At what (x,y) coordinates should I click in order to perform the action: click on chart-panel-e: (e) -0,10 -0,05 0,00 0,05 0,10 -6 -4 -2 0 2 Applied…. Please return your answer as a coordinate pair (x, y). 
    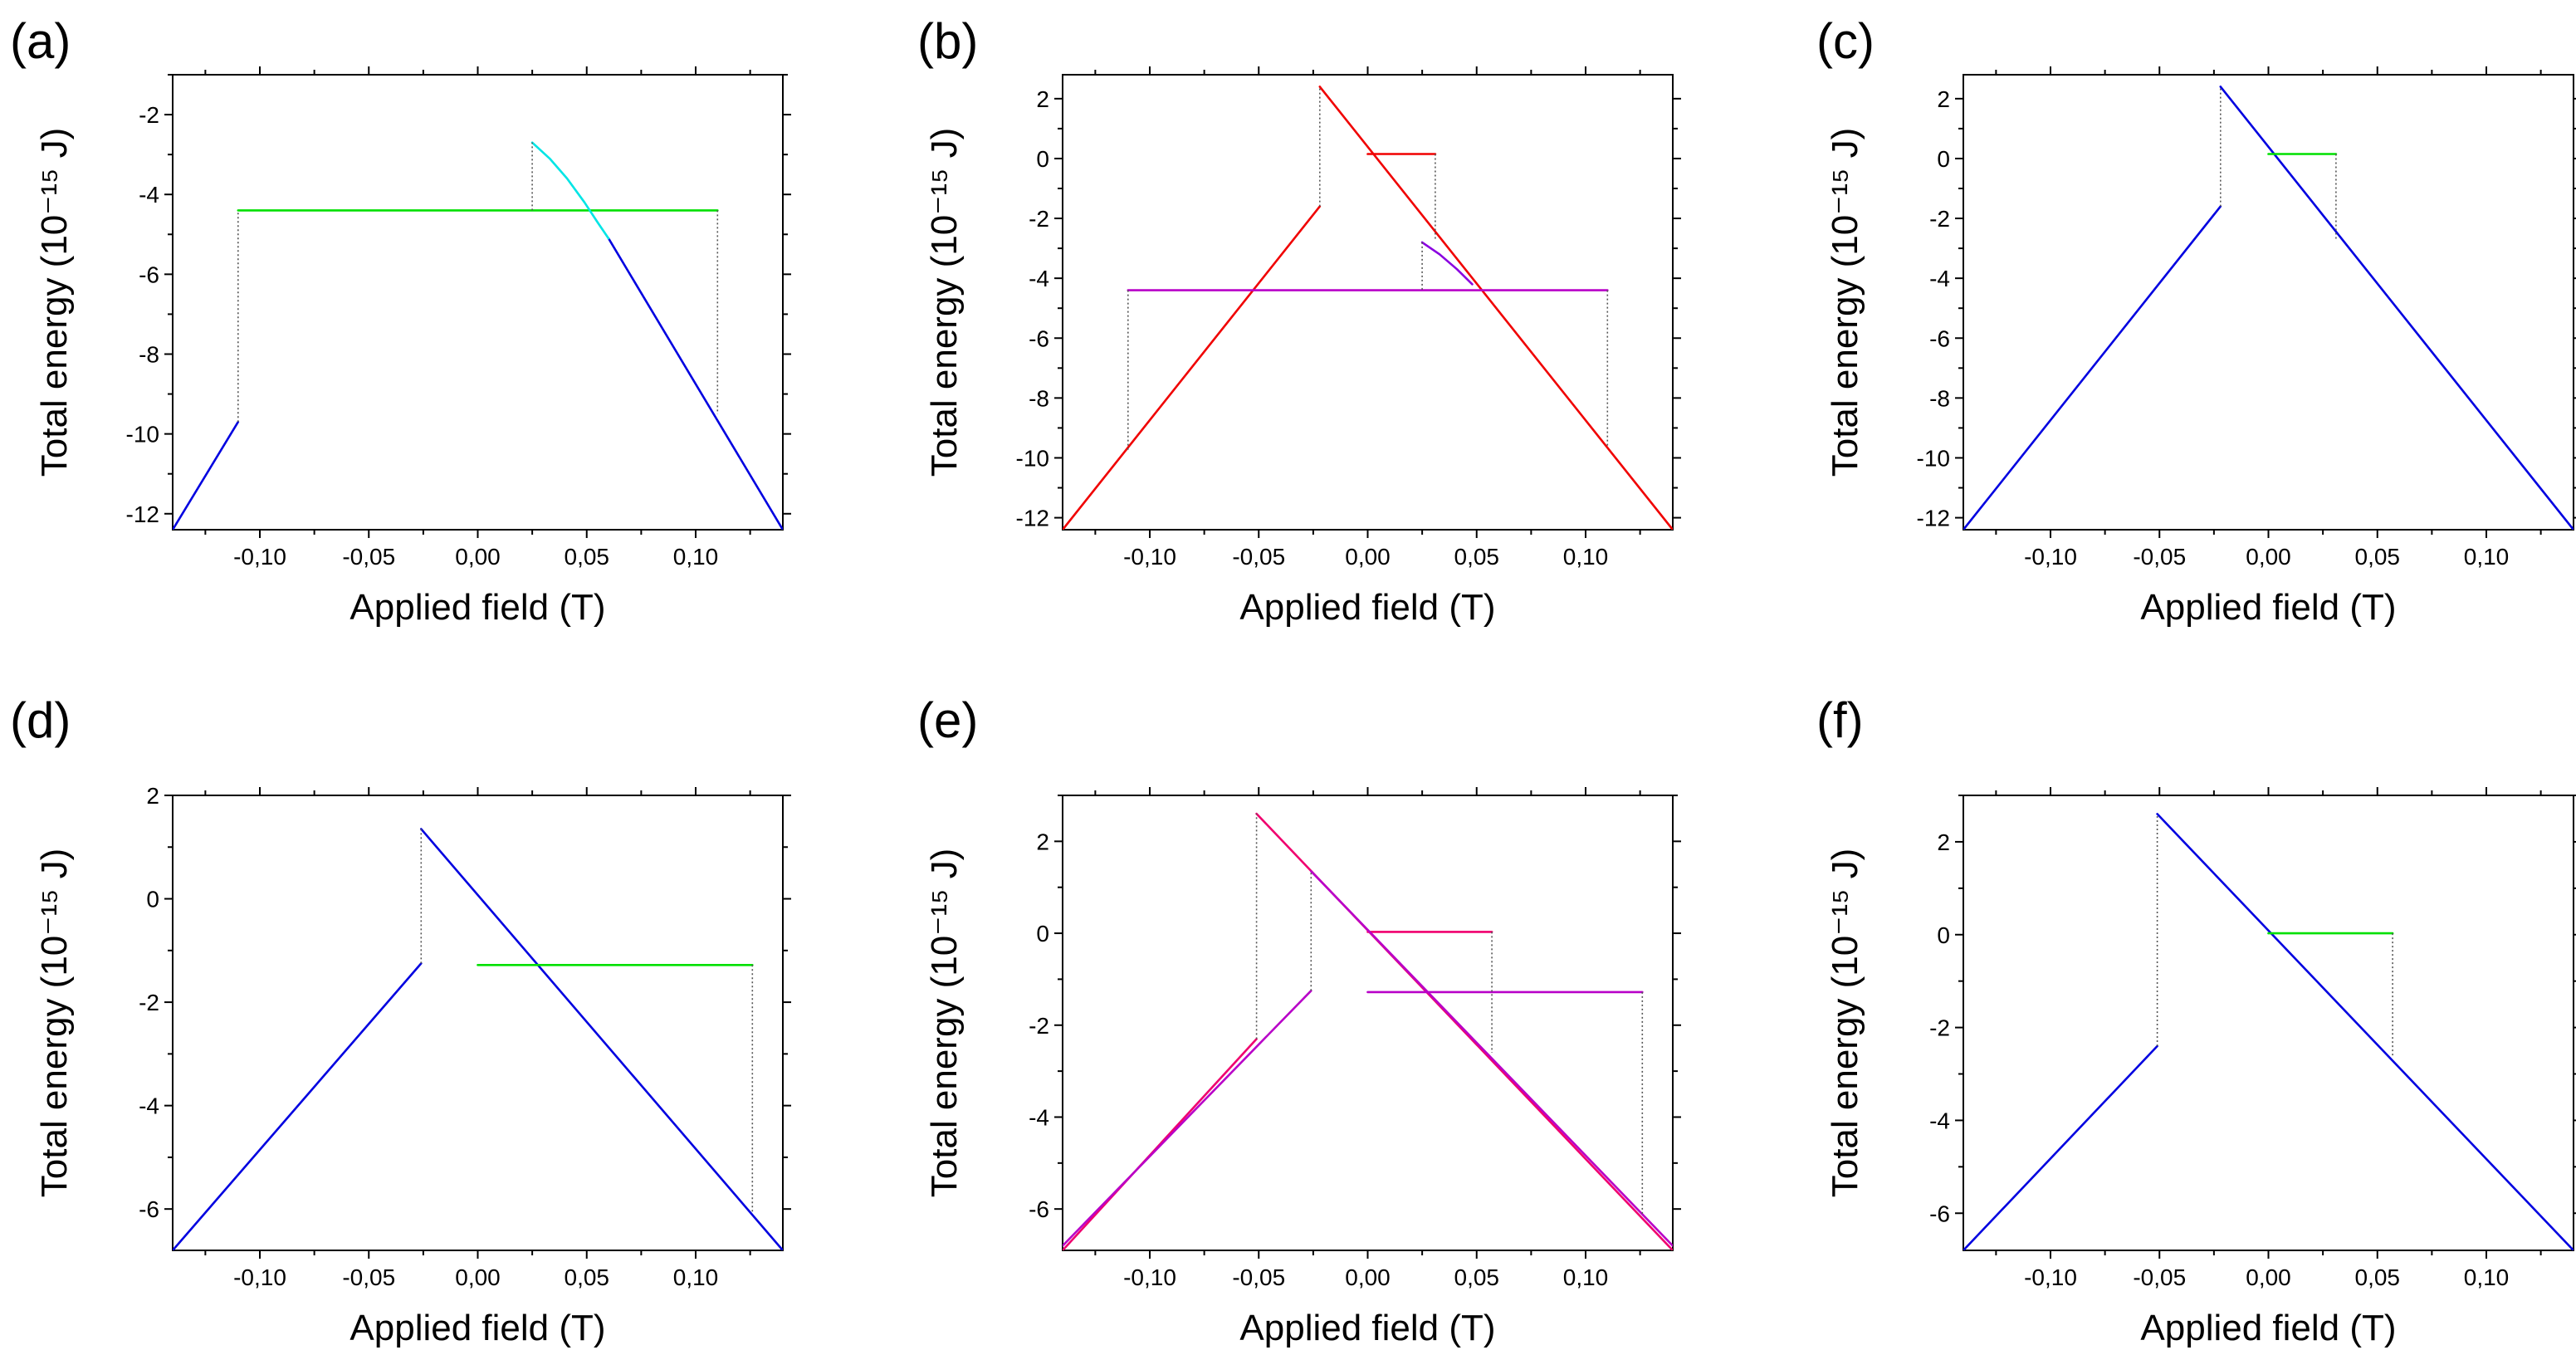
    Looking at the image, I should click on (1299, 1020).